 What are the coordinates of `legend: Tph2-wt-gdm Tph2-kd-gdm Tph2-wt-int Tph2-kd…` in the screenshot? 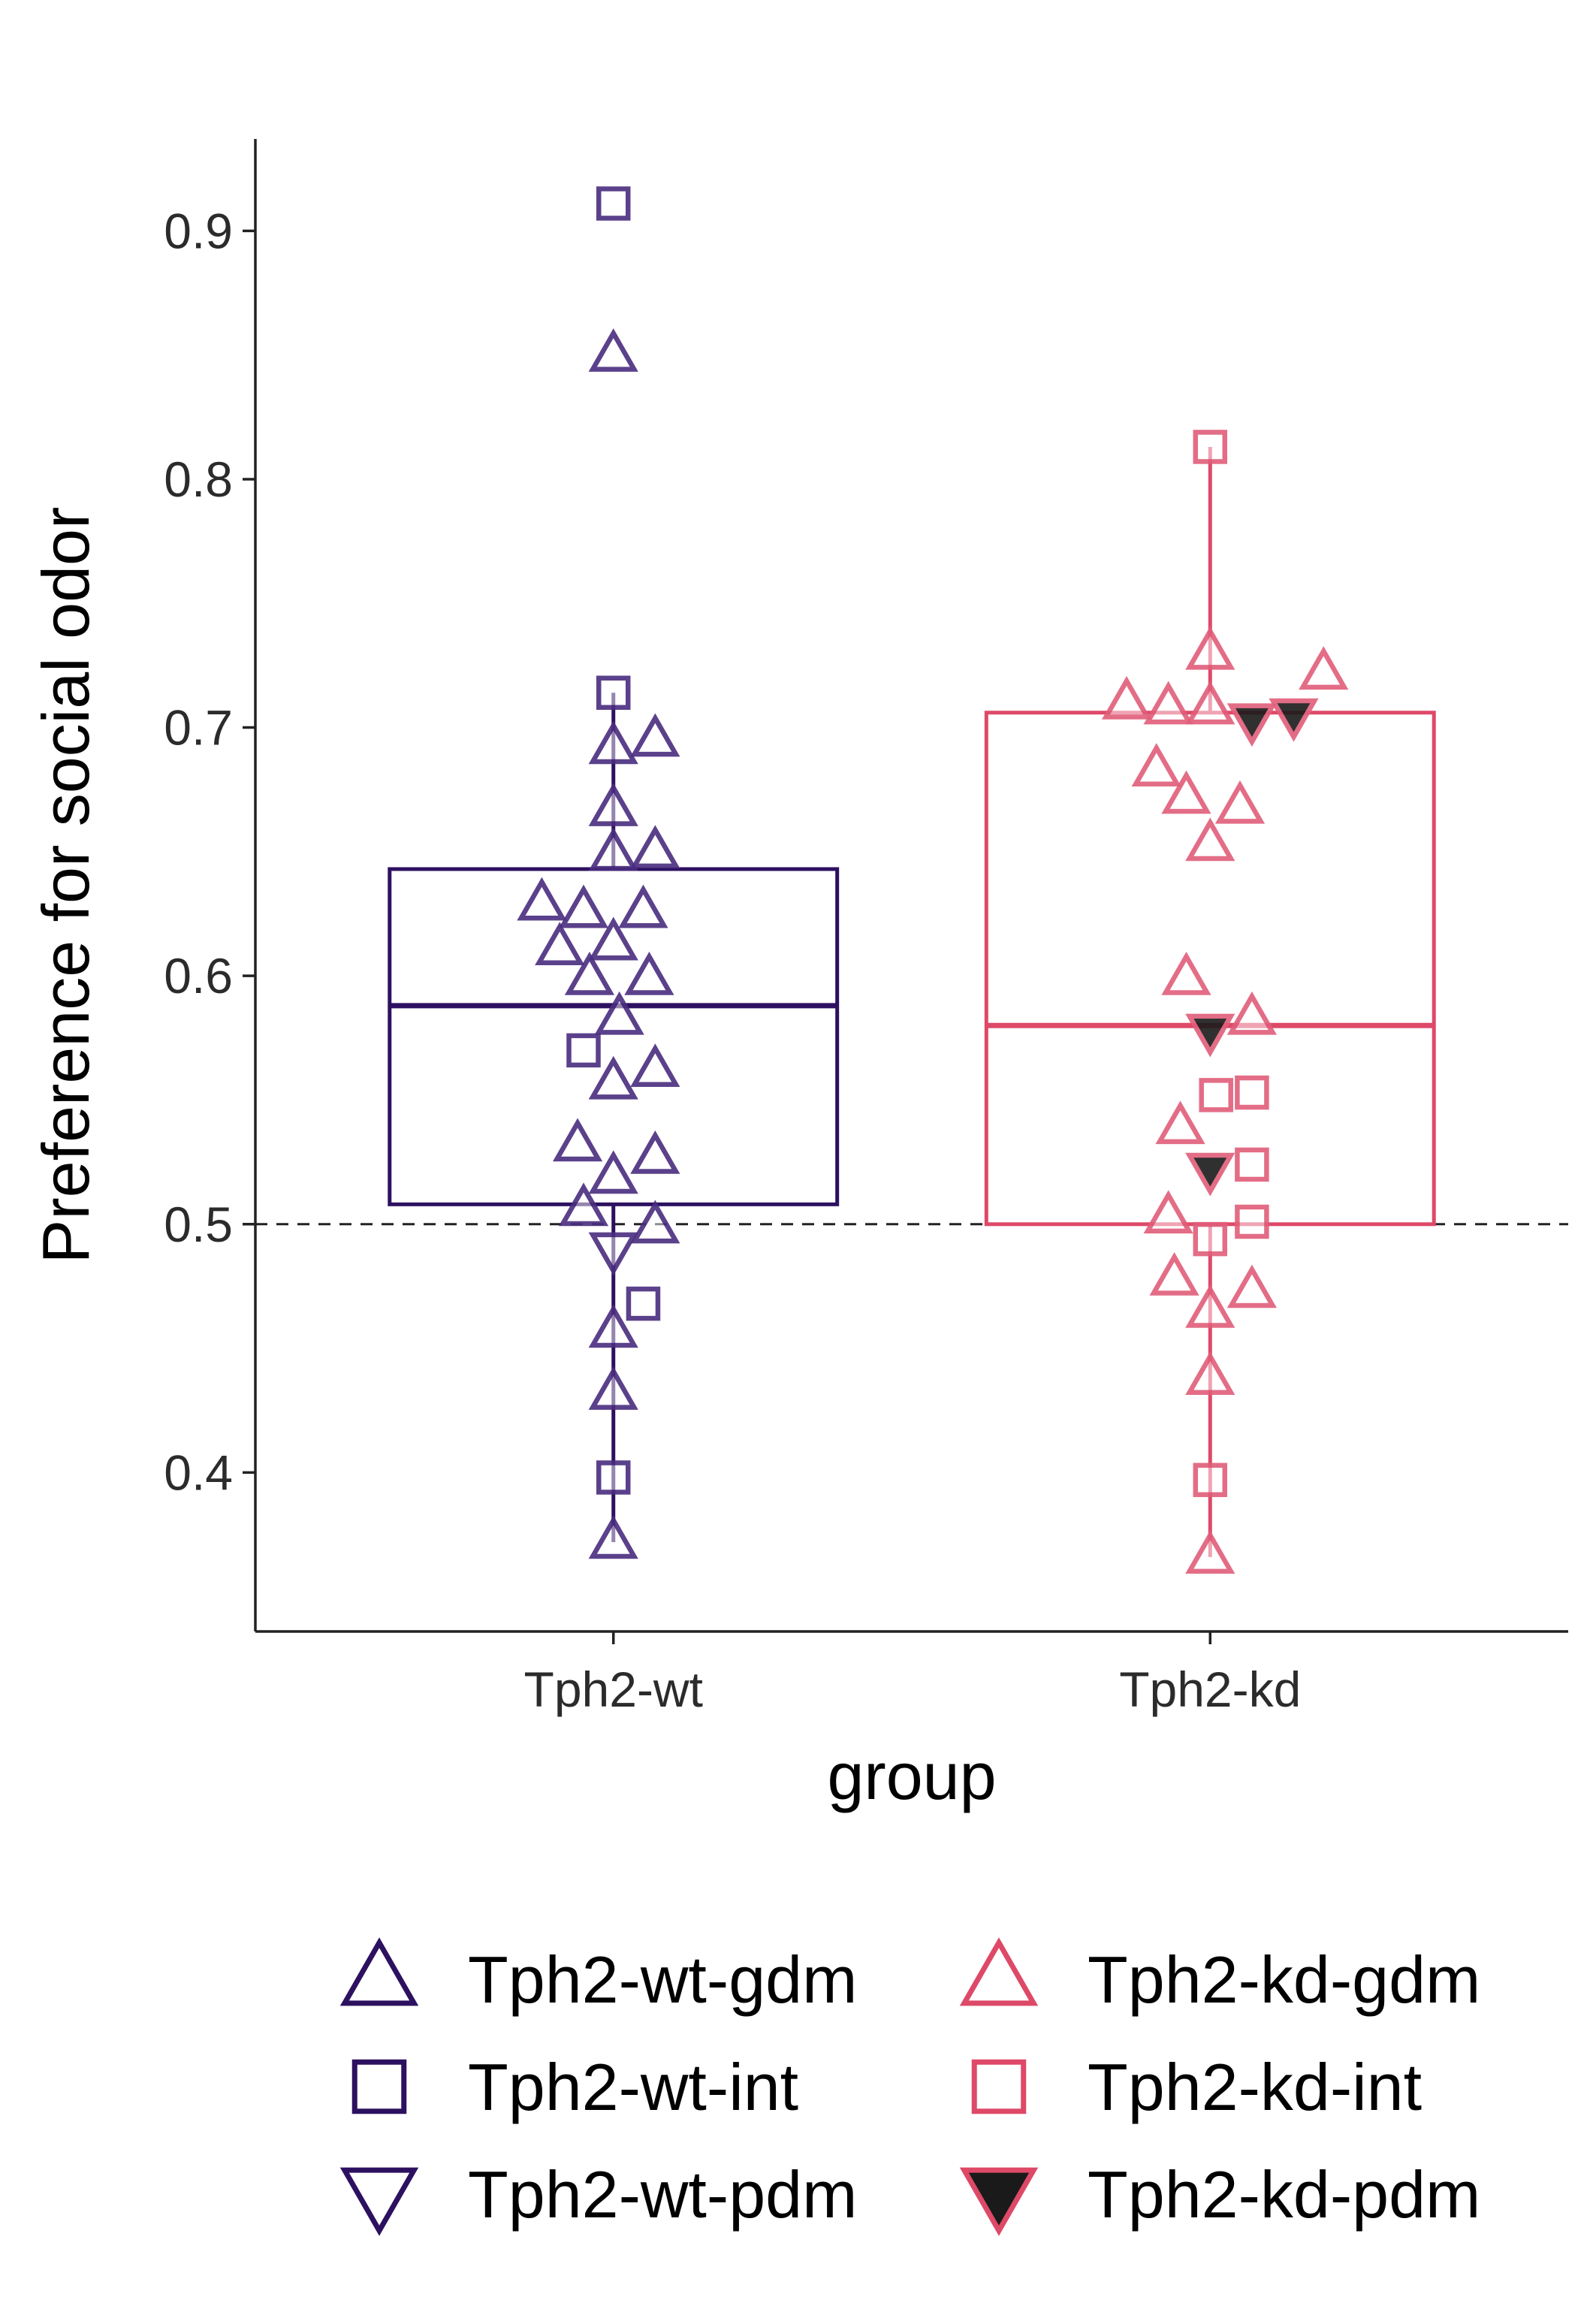 It's located at (909, 2086).